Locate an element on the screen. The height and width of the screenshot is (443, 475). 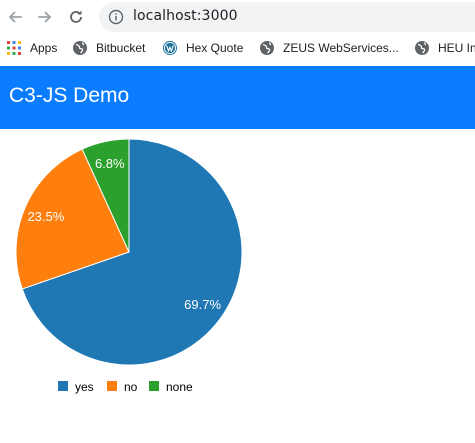
reload-button is located at coordinates (76, 17).